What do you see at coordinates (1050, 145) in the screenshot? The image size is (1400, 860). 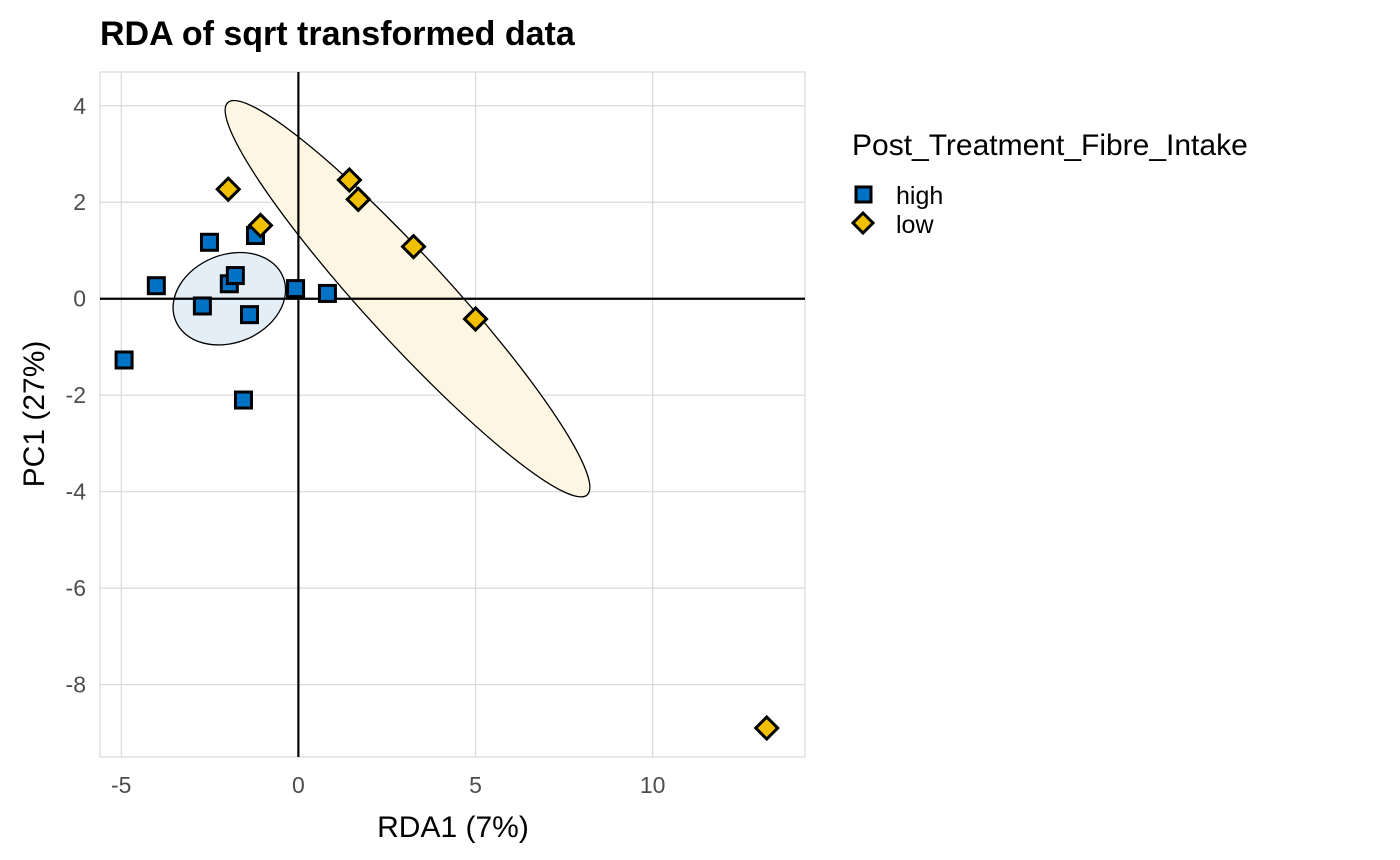 I see `legend-title: Post_Treatment_Fibre_Intake` at bounding box center [1050, 145].